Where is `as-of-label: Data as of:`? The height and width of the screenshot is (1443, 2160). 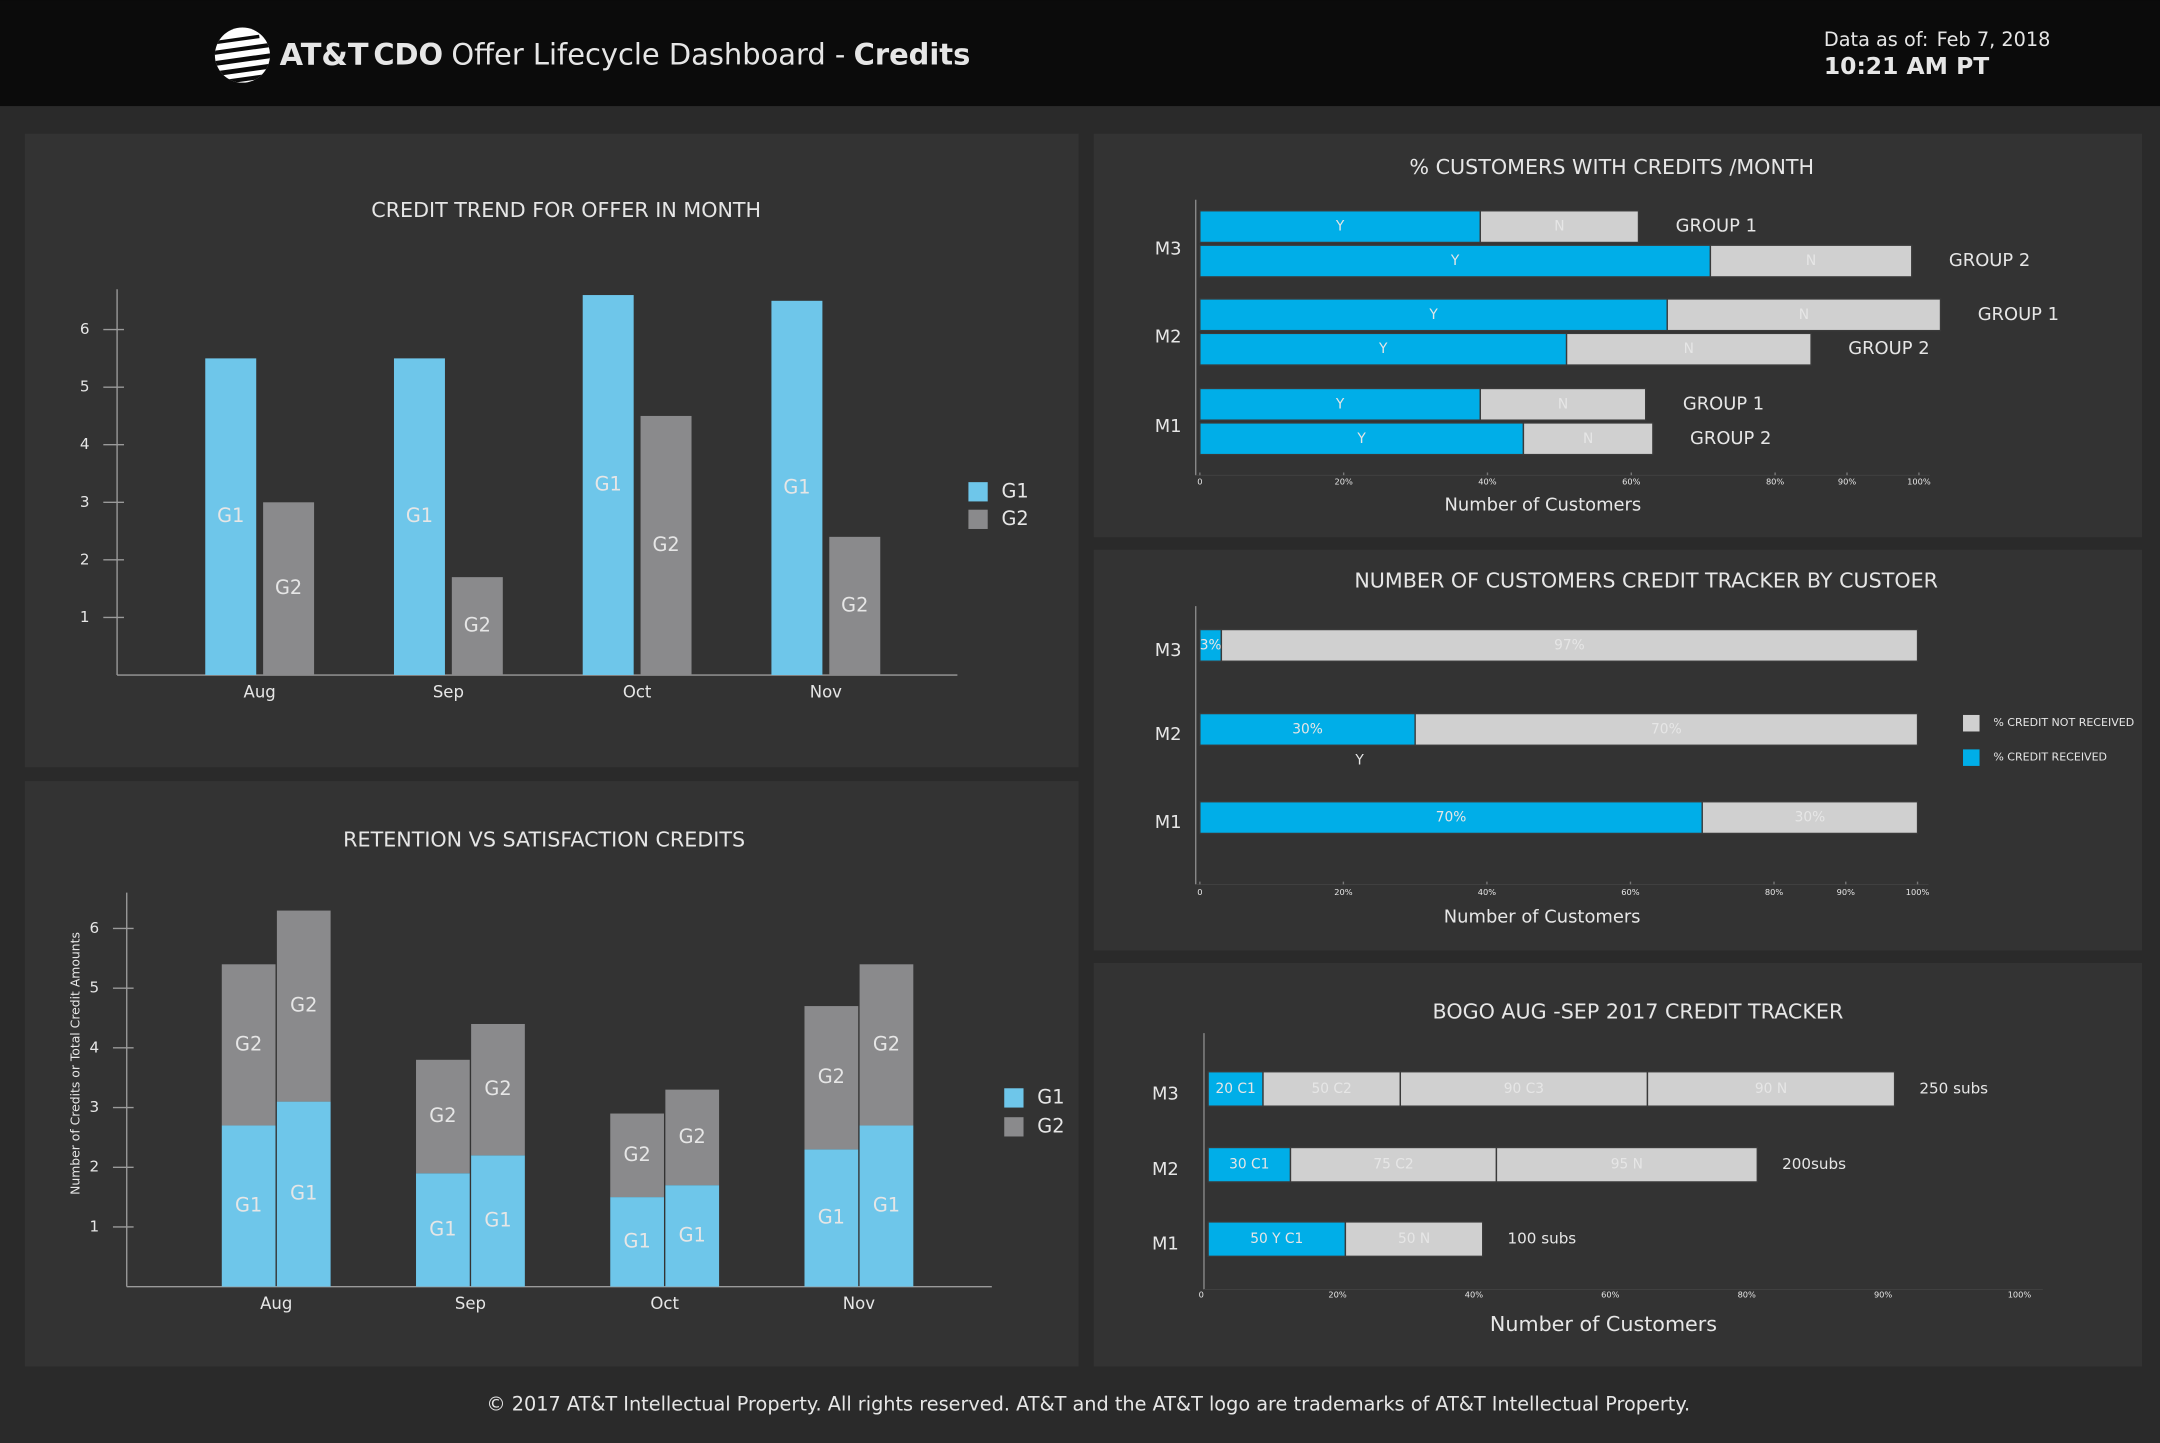
as-of-label: Data as of: is located at coordinates (1876, 38).